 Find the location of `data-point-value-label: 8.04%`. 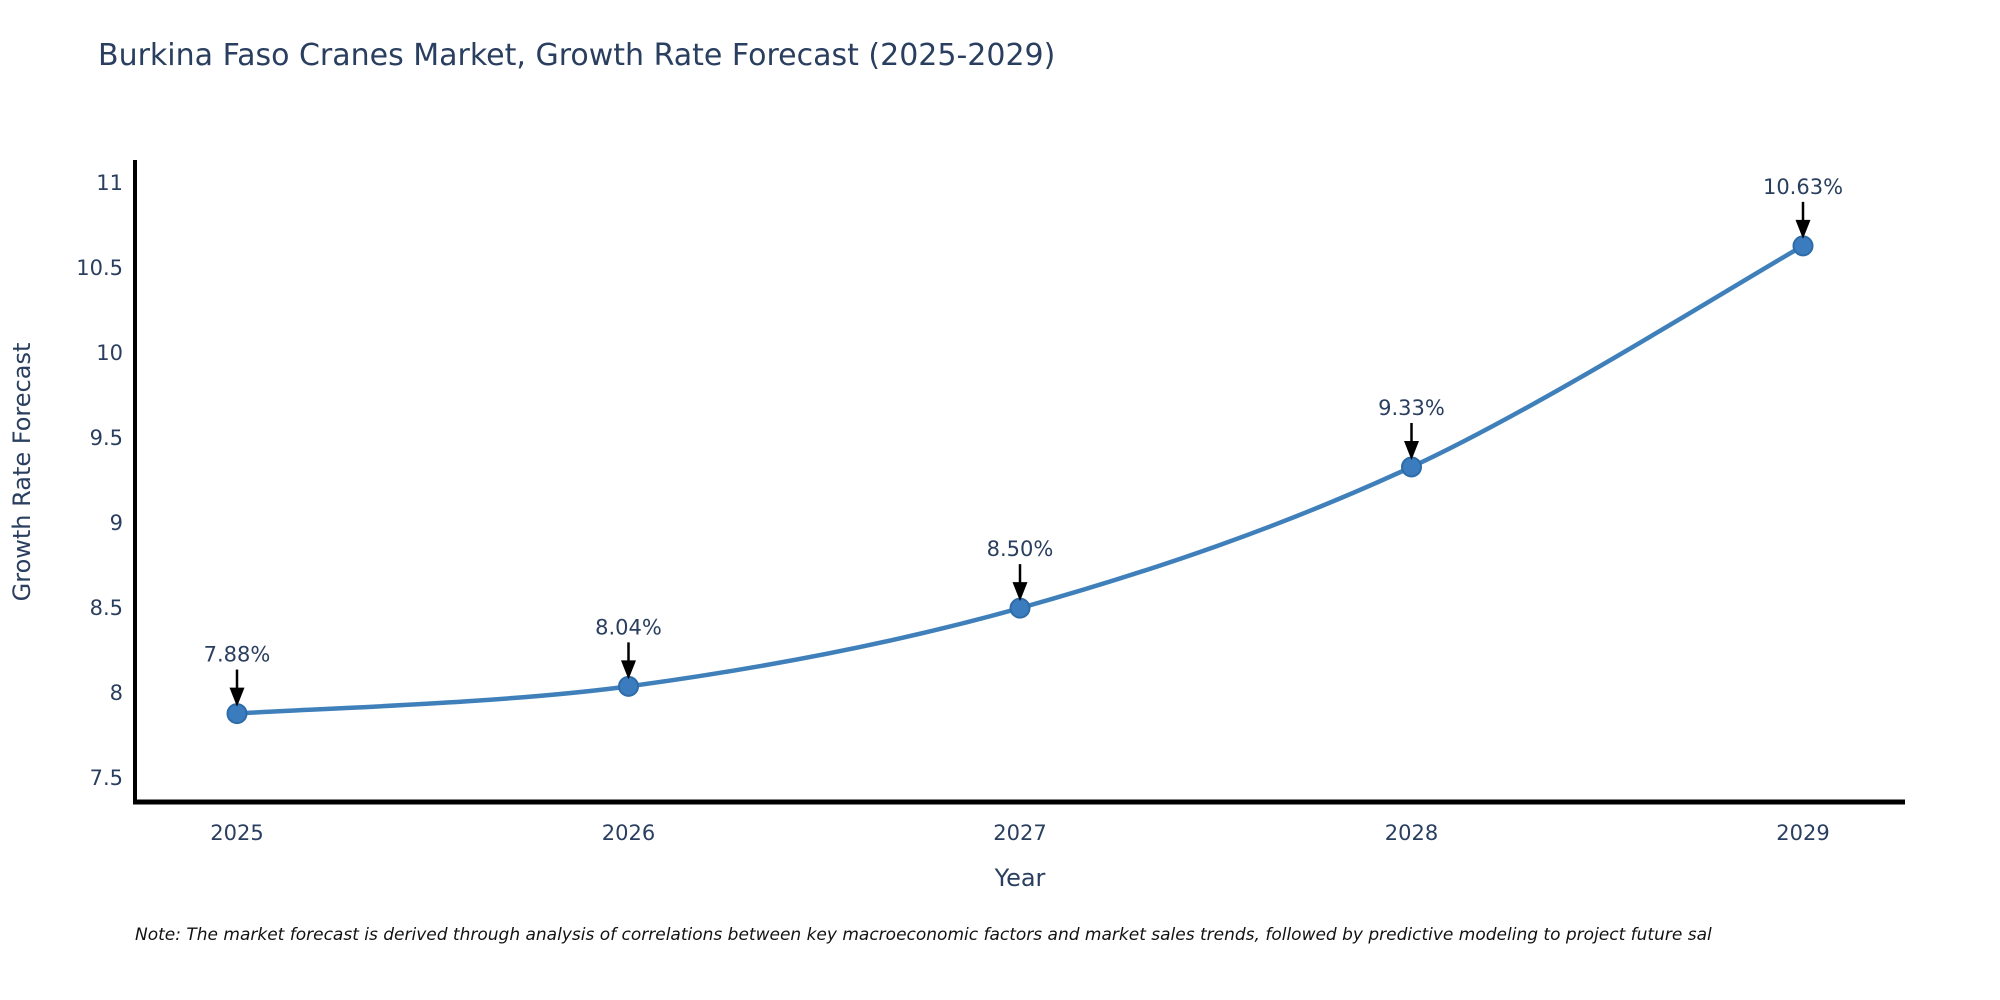

data-point-value-label: 8.04% is located at coordinates (628, 627).